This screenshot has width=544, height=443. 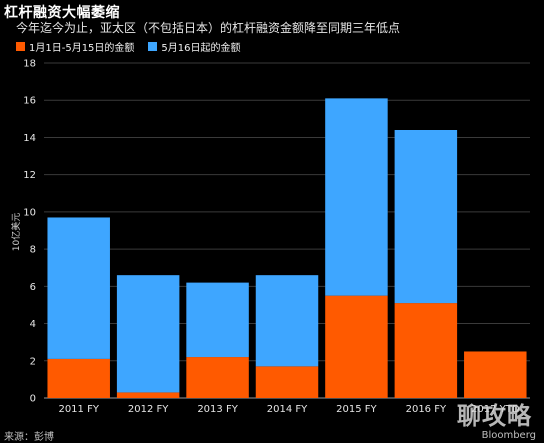 What do you see at coordinates (33, 250) in the screenshot?
I see `y-tick-label: 8` at bounding box center [33, 250].